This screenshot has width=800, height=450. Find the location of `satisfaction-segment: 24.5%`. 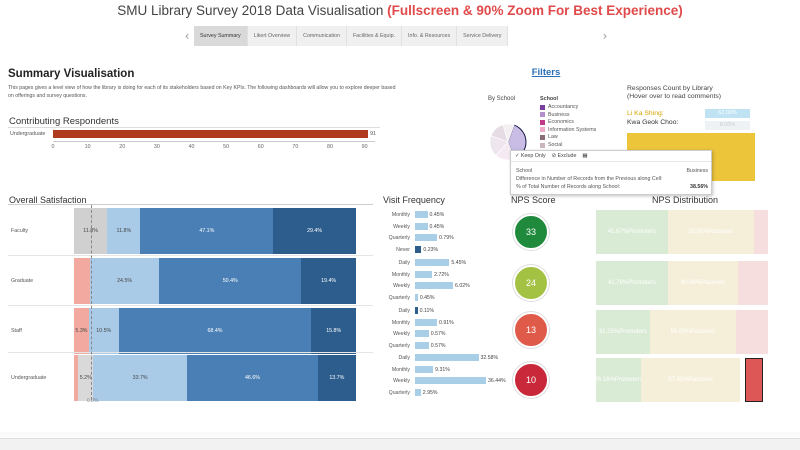

satisfaction-segment: 24.5% is located at coordinates (125, 281).